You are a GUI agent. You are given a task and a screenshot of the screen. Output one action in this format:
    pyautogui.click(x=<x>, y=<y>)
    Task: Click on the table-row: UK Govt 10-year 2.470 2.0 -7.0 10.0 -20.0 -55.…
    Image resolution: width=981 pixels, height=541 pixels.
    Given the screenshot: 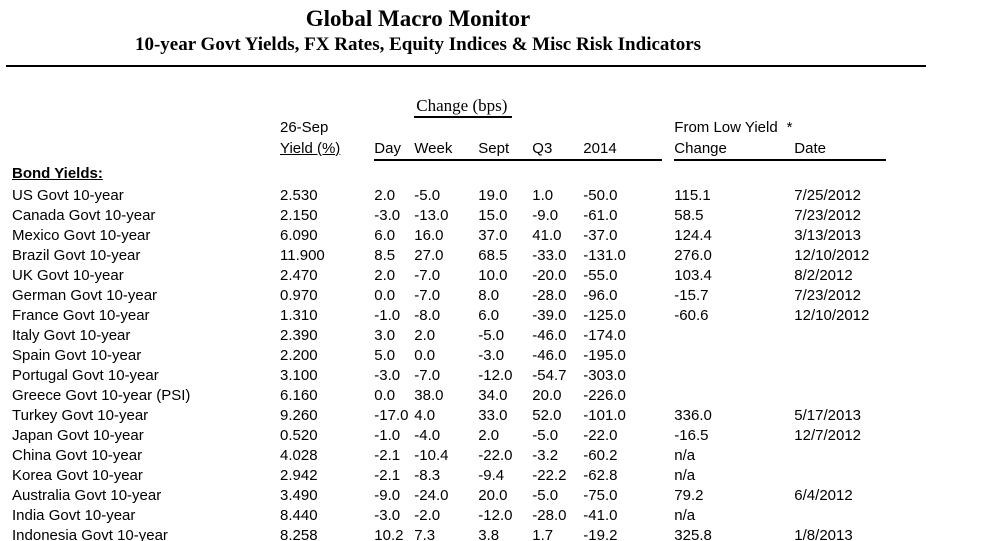 What is the action you would take?
    pyautogui.click(x=449, y=275)
    